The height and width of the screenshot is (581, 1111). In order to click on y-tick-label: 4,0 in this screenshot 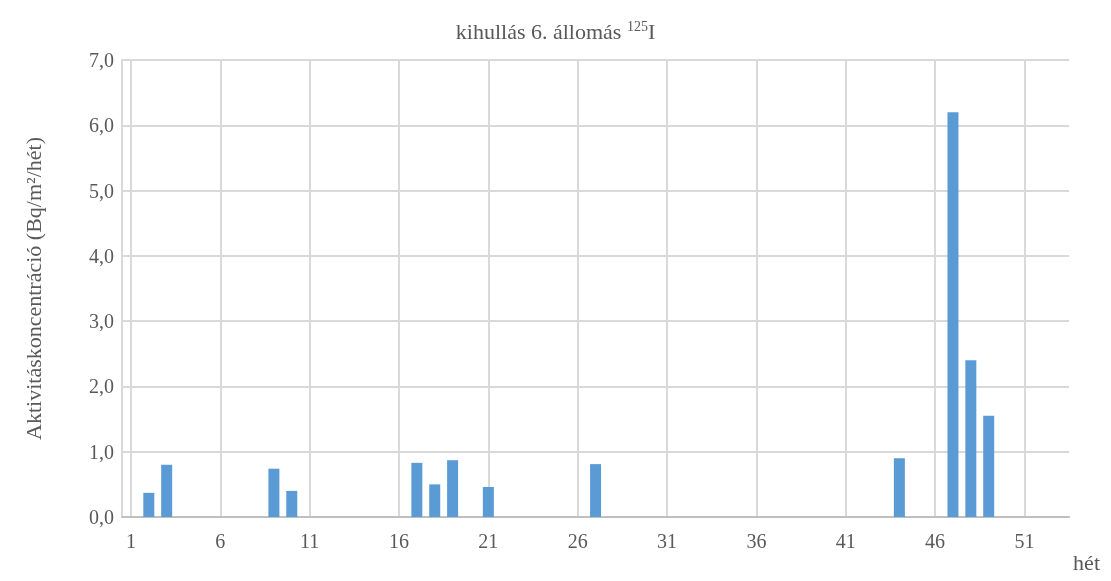, I will do `click(101, 255)`.